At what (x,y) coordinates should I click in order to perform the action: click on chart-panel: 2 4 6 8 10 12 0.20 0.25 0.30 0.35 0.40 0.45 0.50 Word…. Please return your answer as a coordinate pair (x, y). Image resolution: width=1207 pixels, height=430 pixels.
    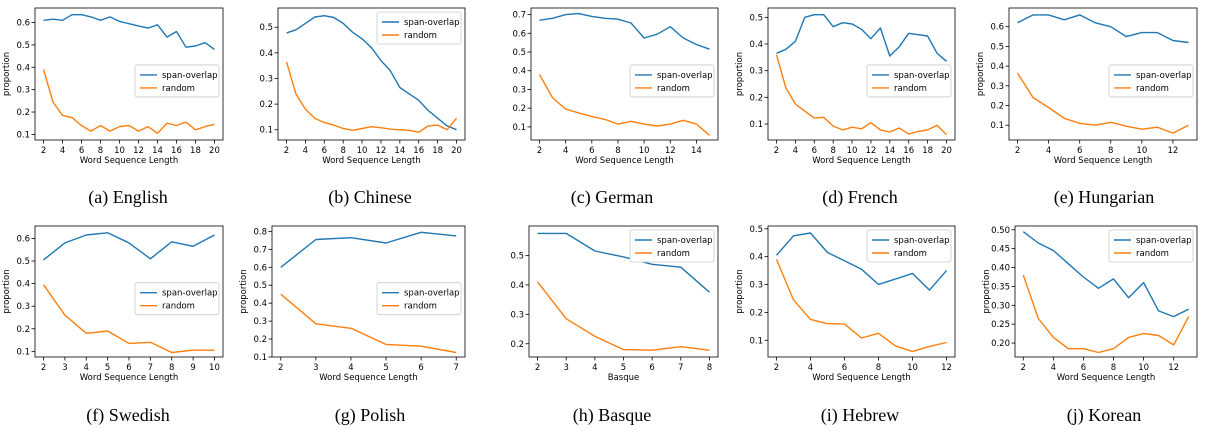
    Looking at the image, I should click on (1090, 325).